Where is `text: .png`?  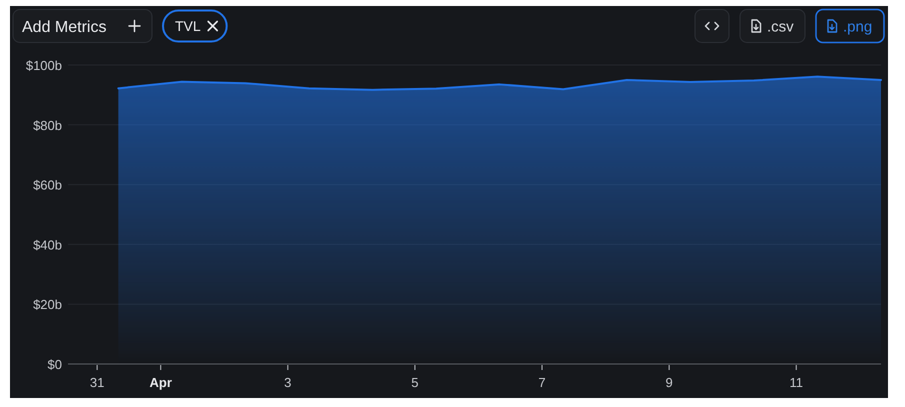
text: .png is located at coordinates (857, 27).